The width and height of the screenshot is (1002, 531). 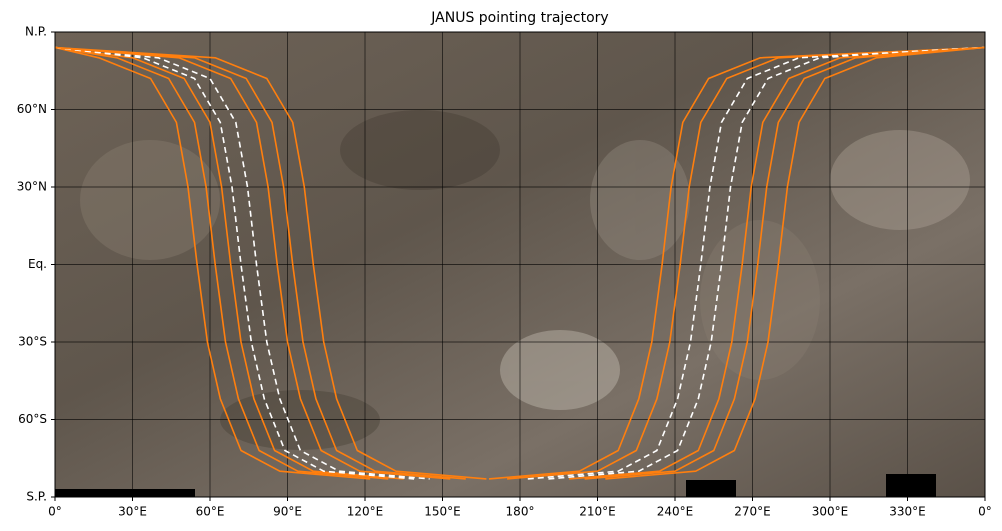 What do you see at coordinates (32, 342) in the screenshot?
I see `y-tick-label: 30°S` at bounding box center [32, 342].